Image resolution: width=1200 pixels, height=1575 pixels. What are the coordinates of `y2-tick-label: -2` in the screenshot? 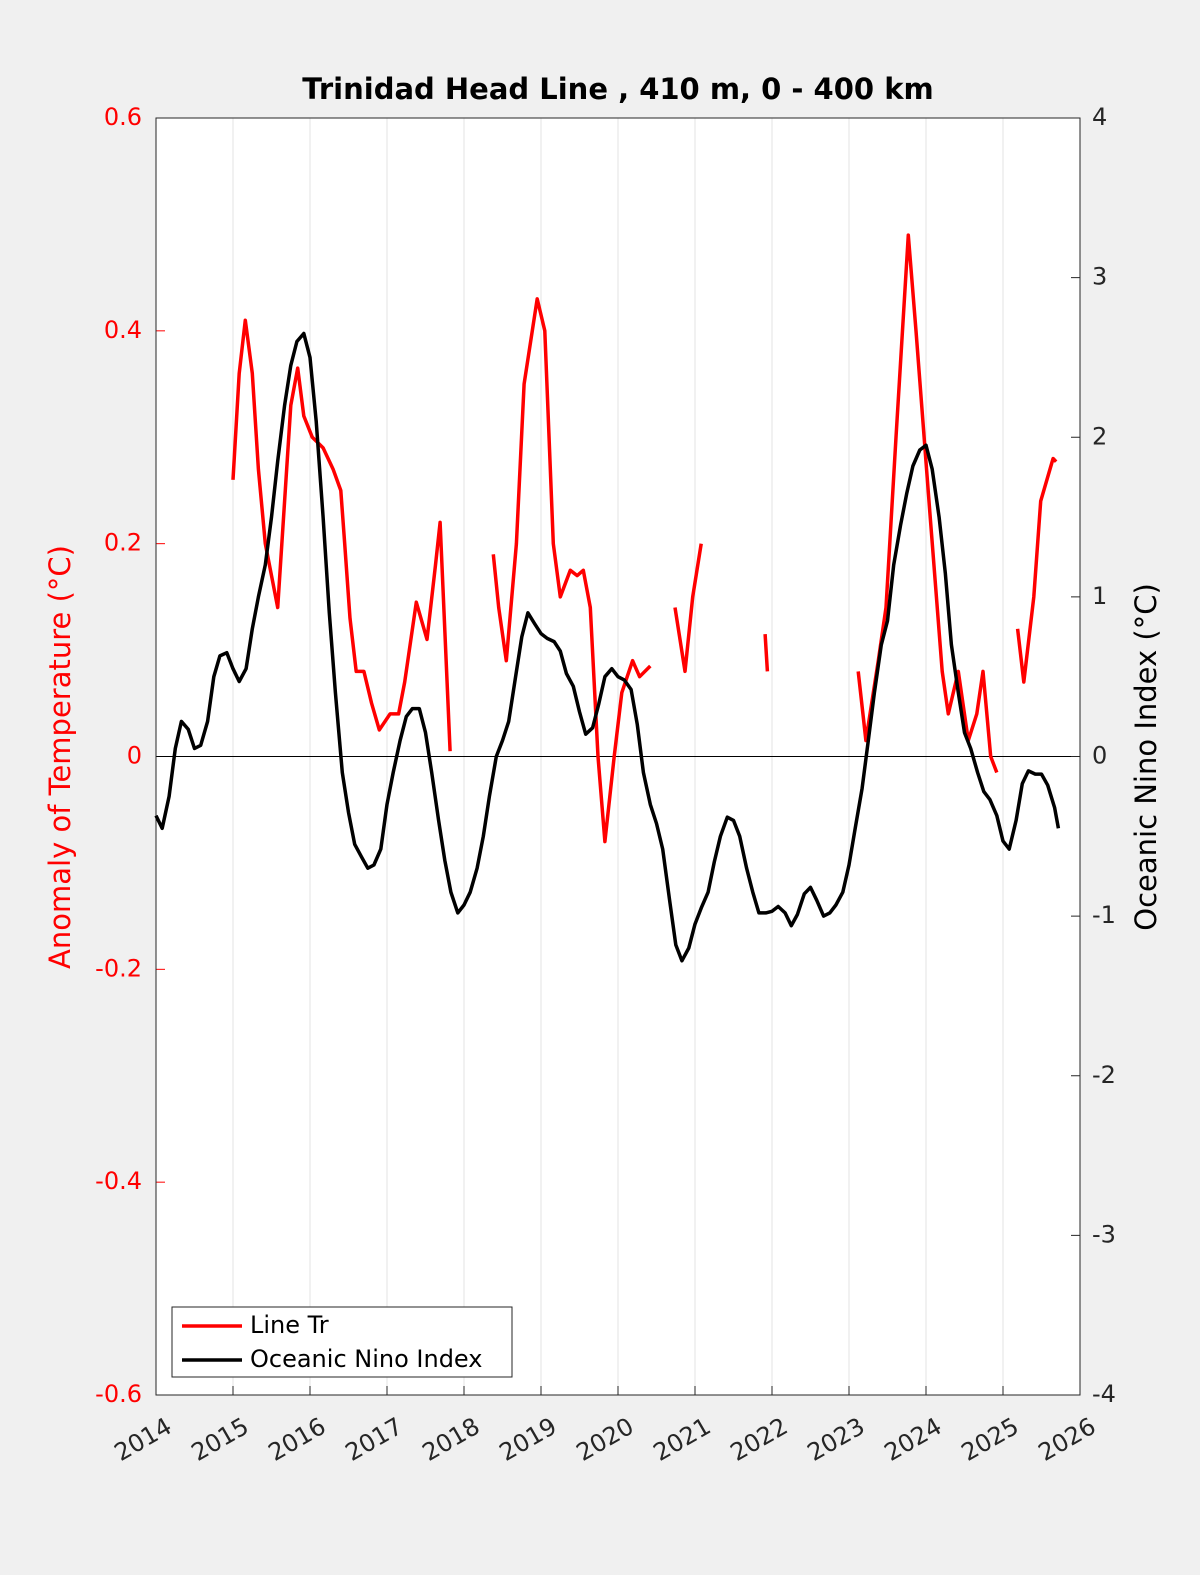 It's located at (1104, 1075).